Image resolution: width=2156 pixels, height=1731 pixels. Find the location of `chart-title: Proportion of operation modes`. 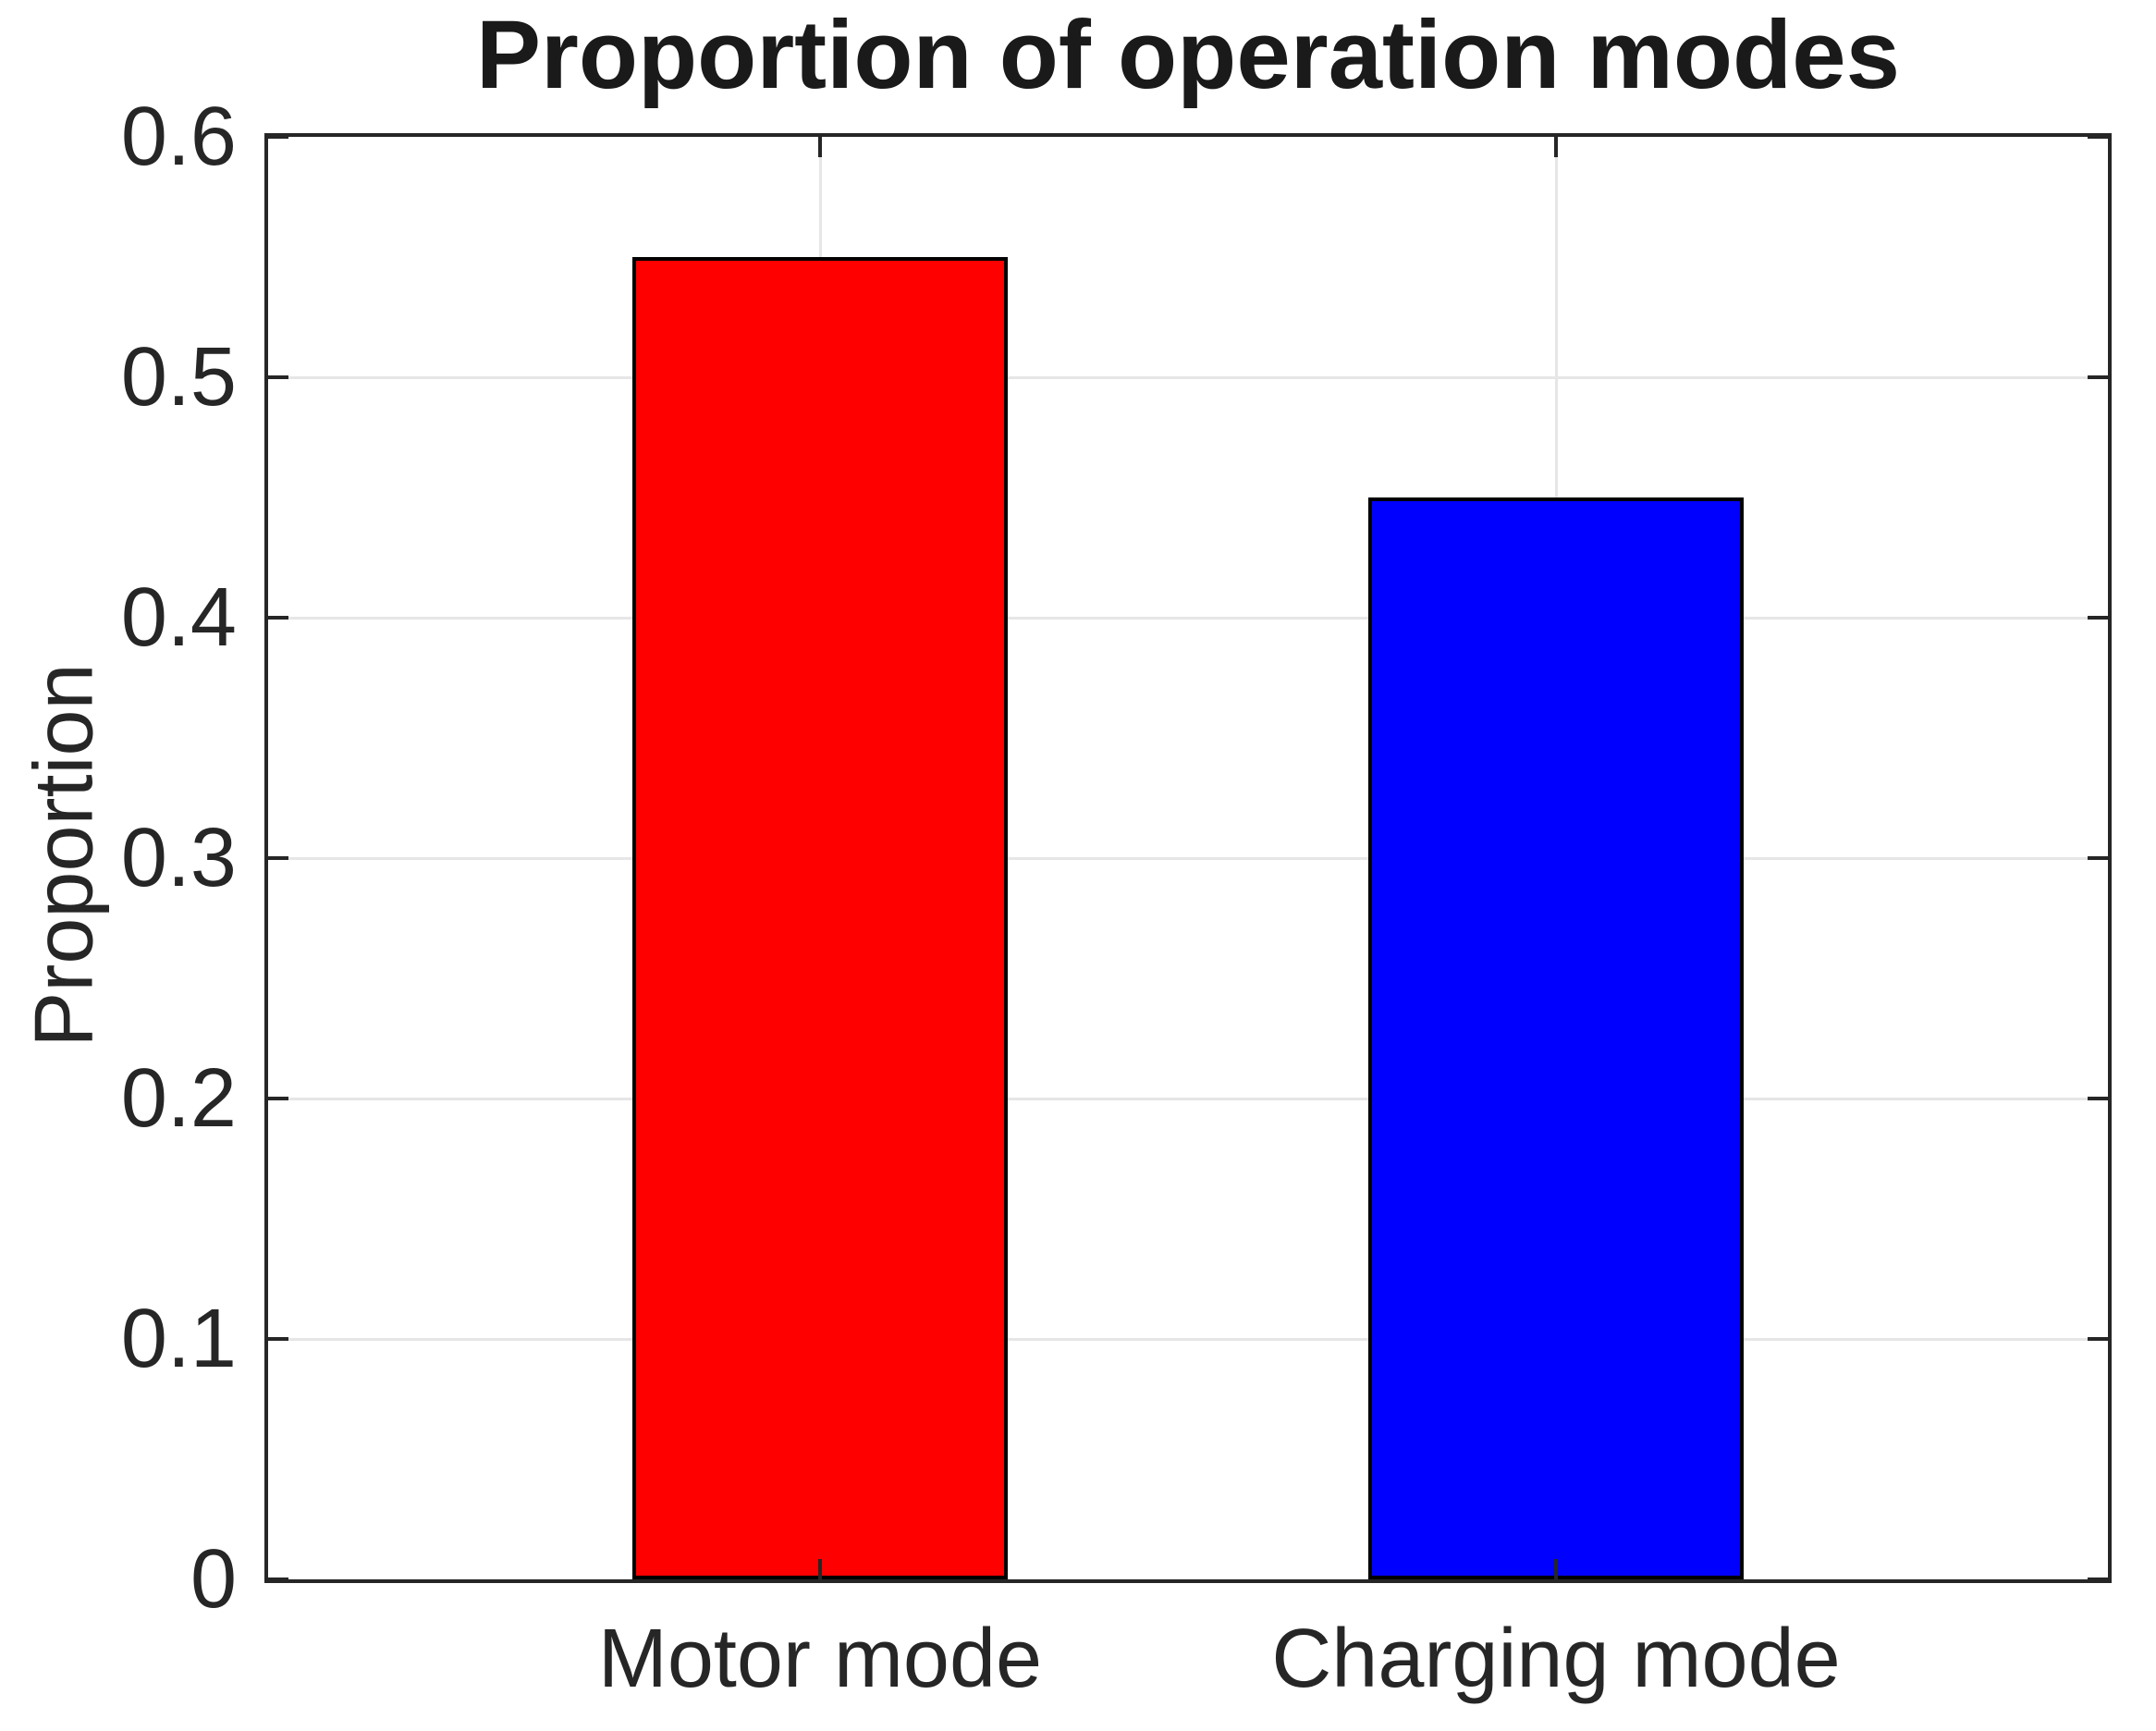

chart-title: Proportion of operation modes is located at coordinates (1188, 55).